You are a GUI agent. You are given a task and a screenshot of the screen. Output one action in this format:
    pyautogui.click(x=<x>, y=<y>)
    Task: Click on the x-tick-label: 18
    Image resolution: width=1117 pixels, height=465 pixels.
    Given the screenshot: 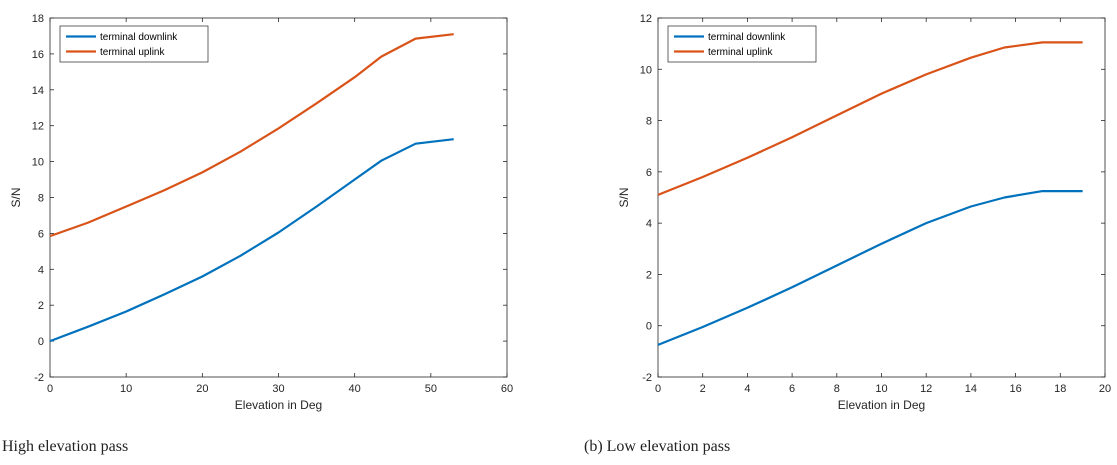 What is the action you would take?
    pyautogui.click(x=1060, y=389)
    